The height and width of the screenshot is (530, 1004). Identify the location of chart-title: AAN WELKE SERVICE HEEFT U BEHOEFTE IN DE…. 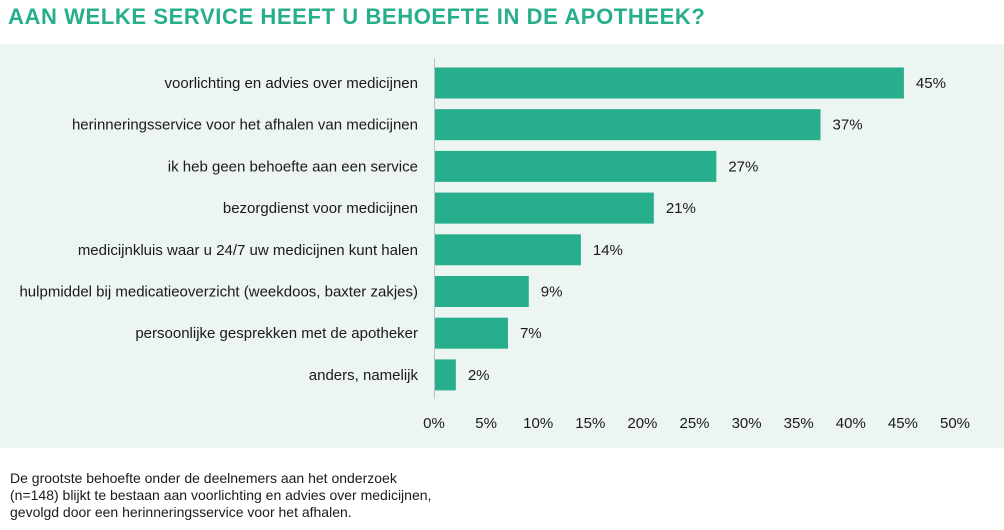
(357, 16).